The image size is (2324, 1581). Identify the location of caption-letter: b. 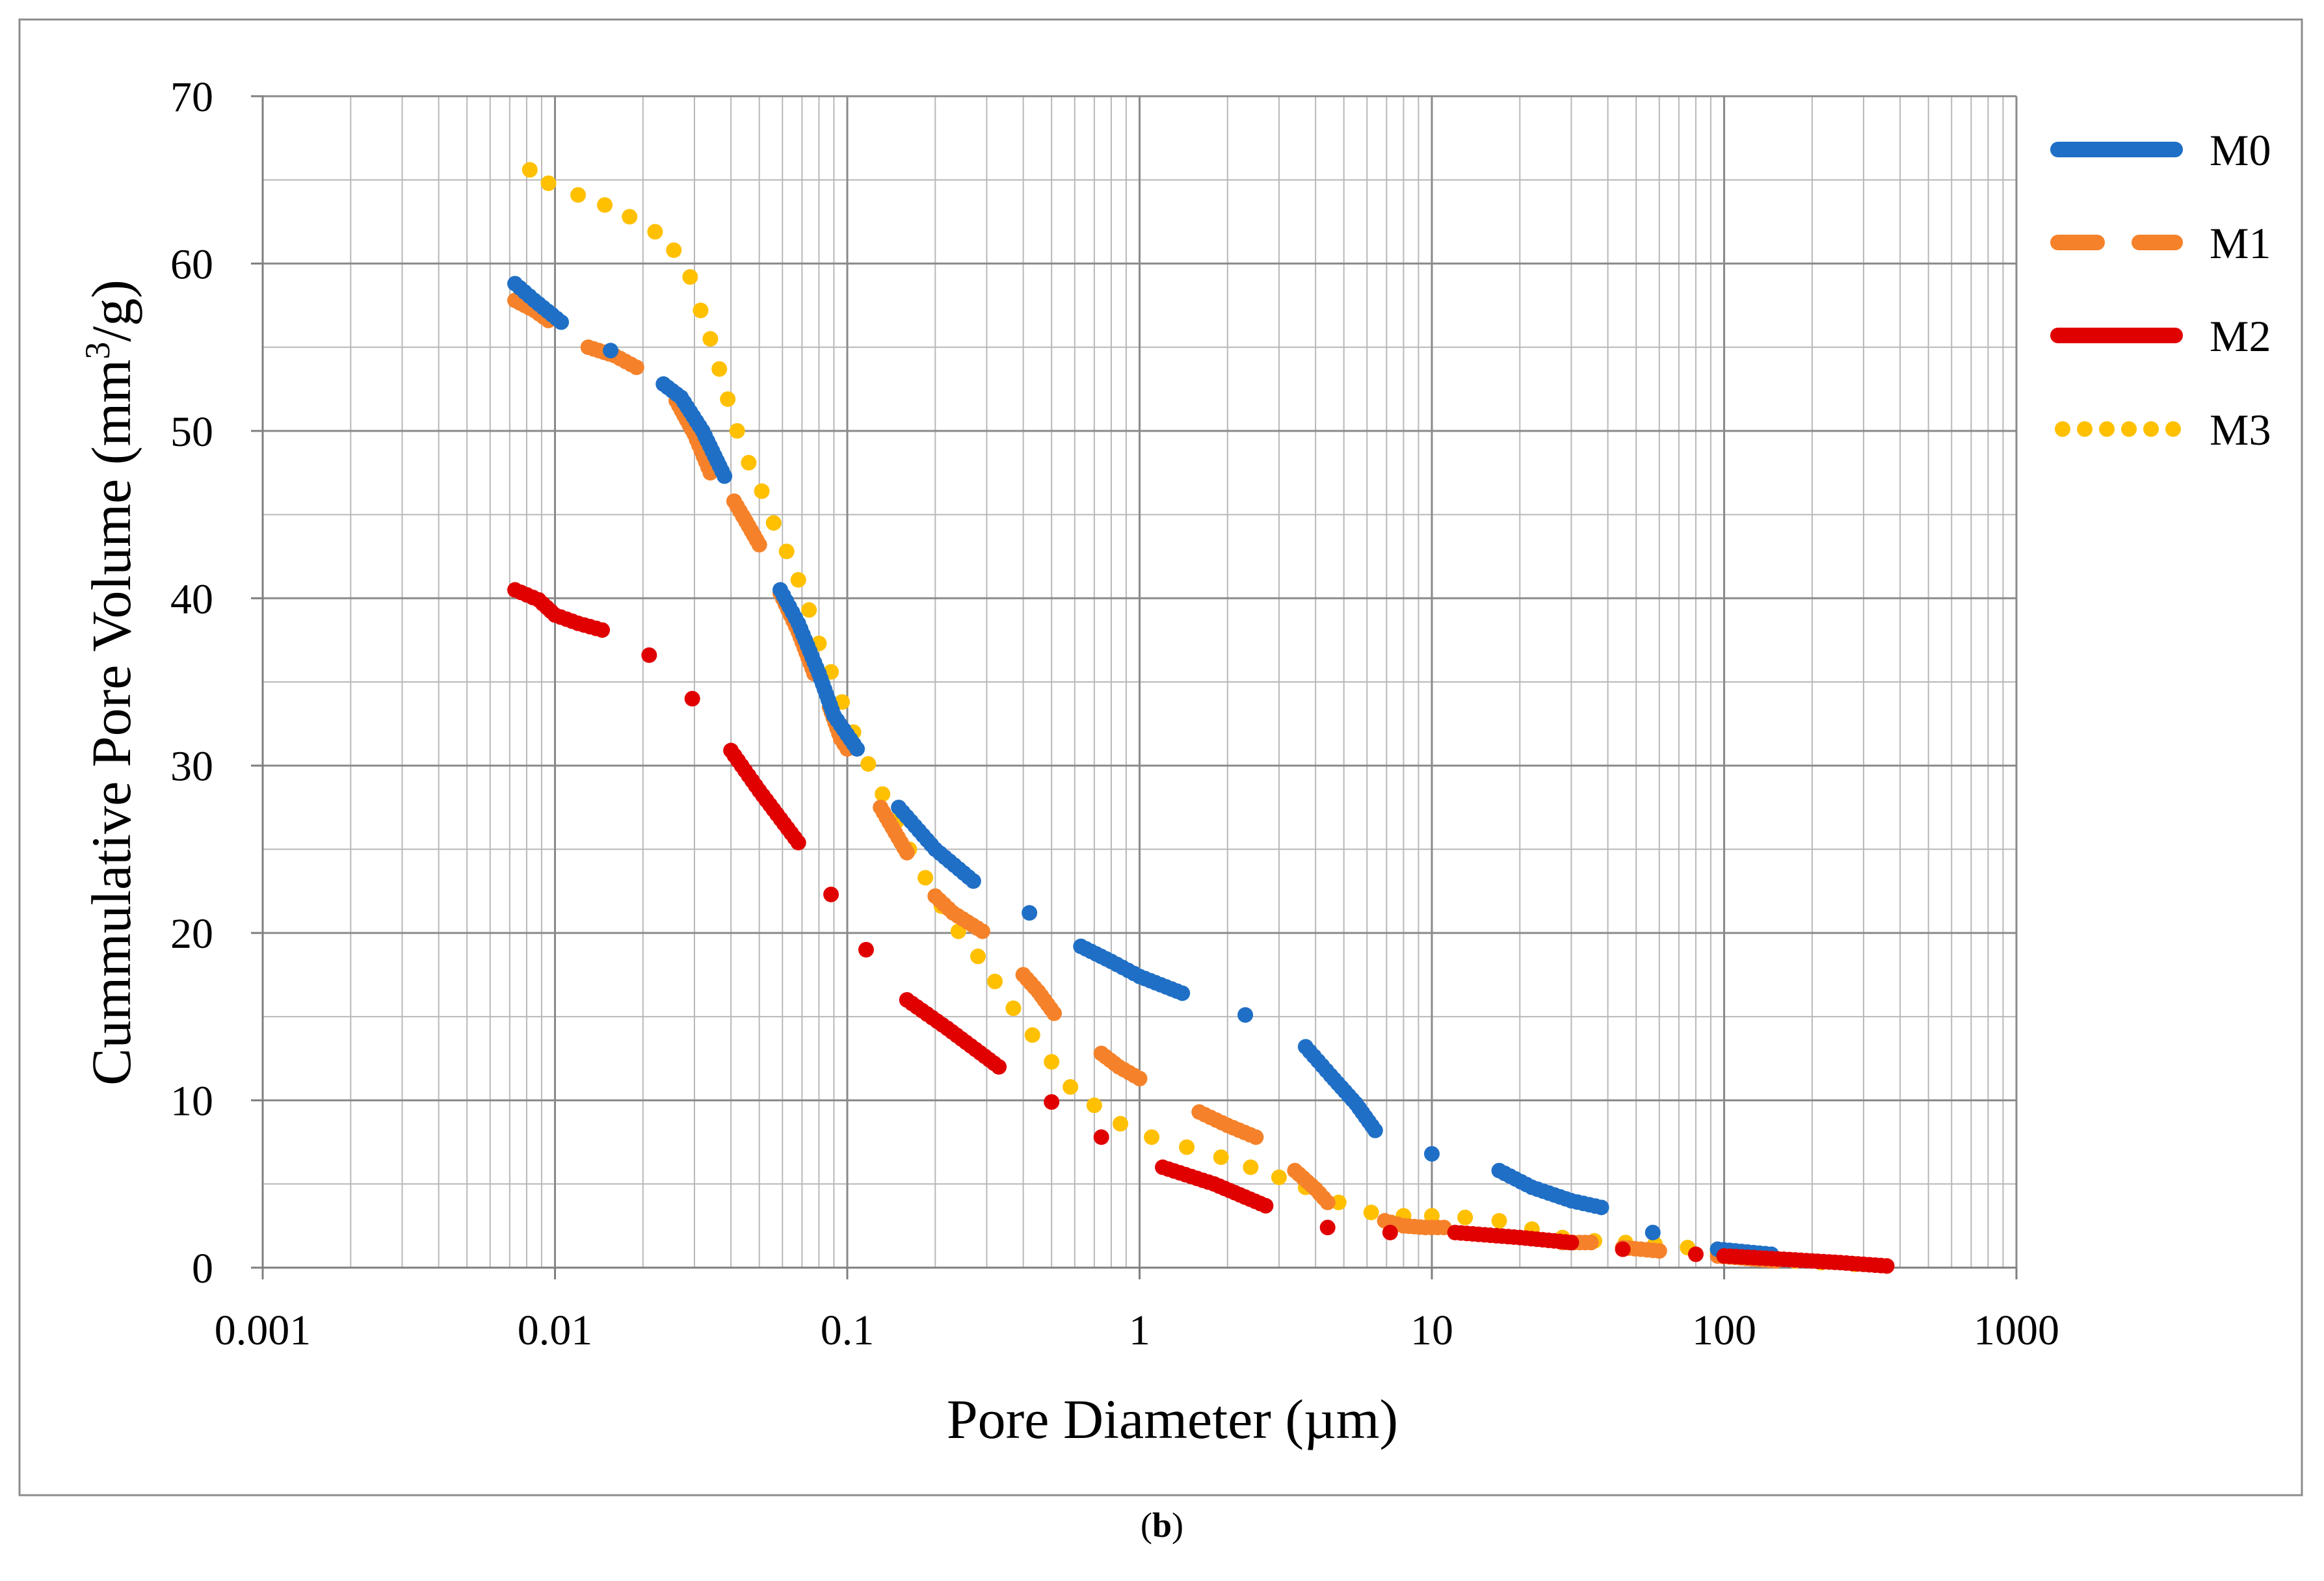
(1162, 1525).